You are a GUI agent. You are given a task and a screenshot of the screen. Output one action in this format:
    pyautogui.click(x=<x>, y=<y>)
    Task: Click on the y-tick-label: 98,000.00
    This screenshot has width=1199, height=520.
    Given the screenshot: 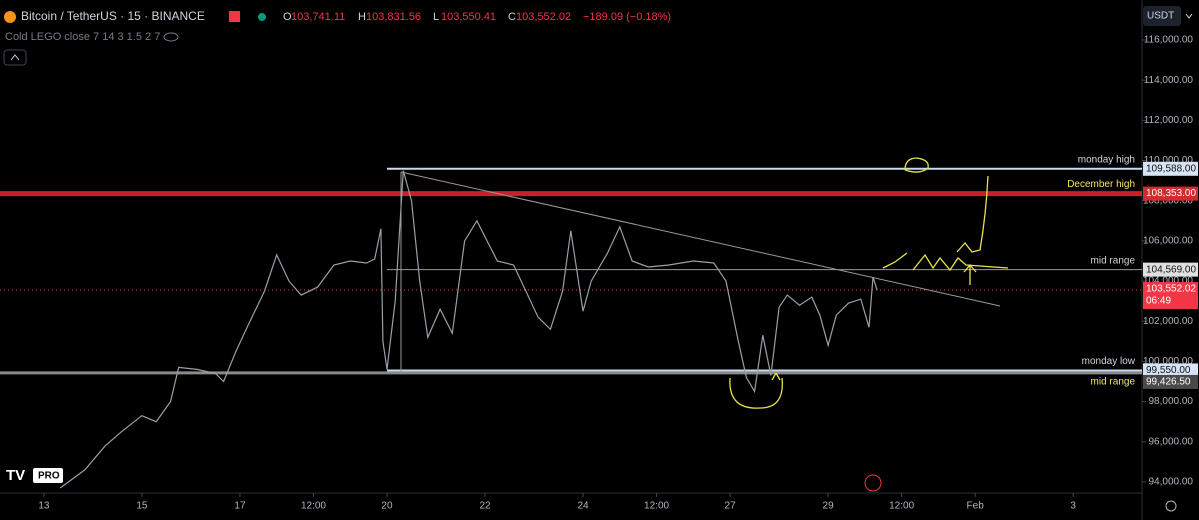 What is the action you would take?
    pyautogui.click(x=1171, y=401)
    